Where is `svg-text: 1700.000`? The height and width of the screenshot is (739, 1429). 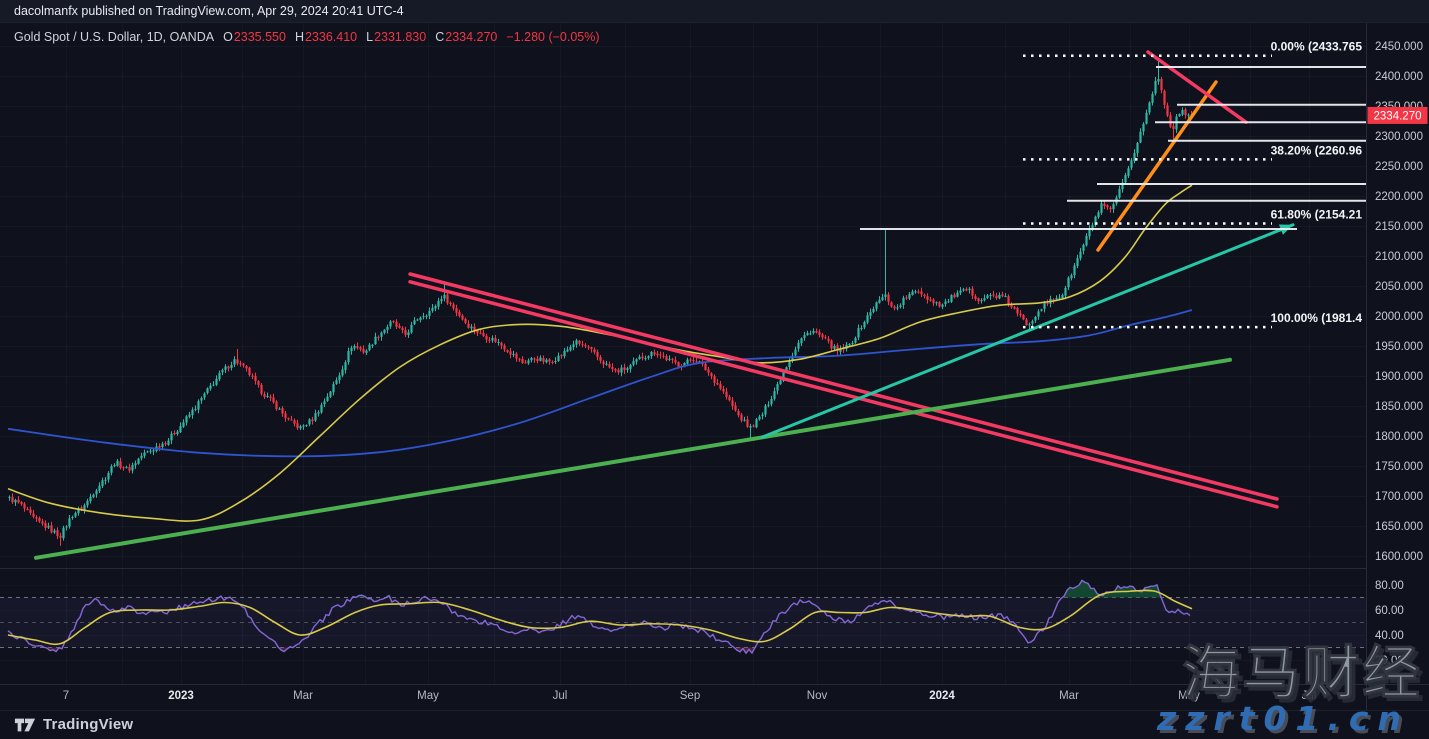
svg-text: 1700.000 is located at coordinates (1399, 497).